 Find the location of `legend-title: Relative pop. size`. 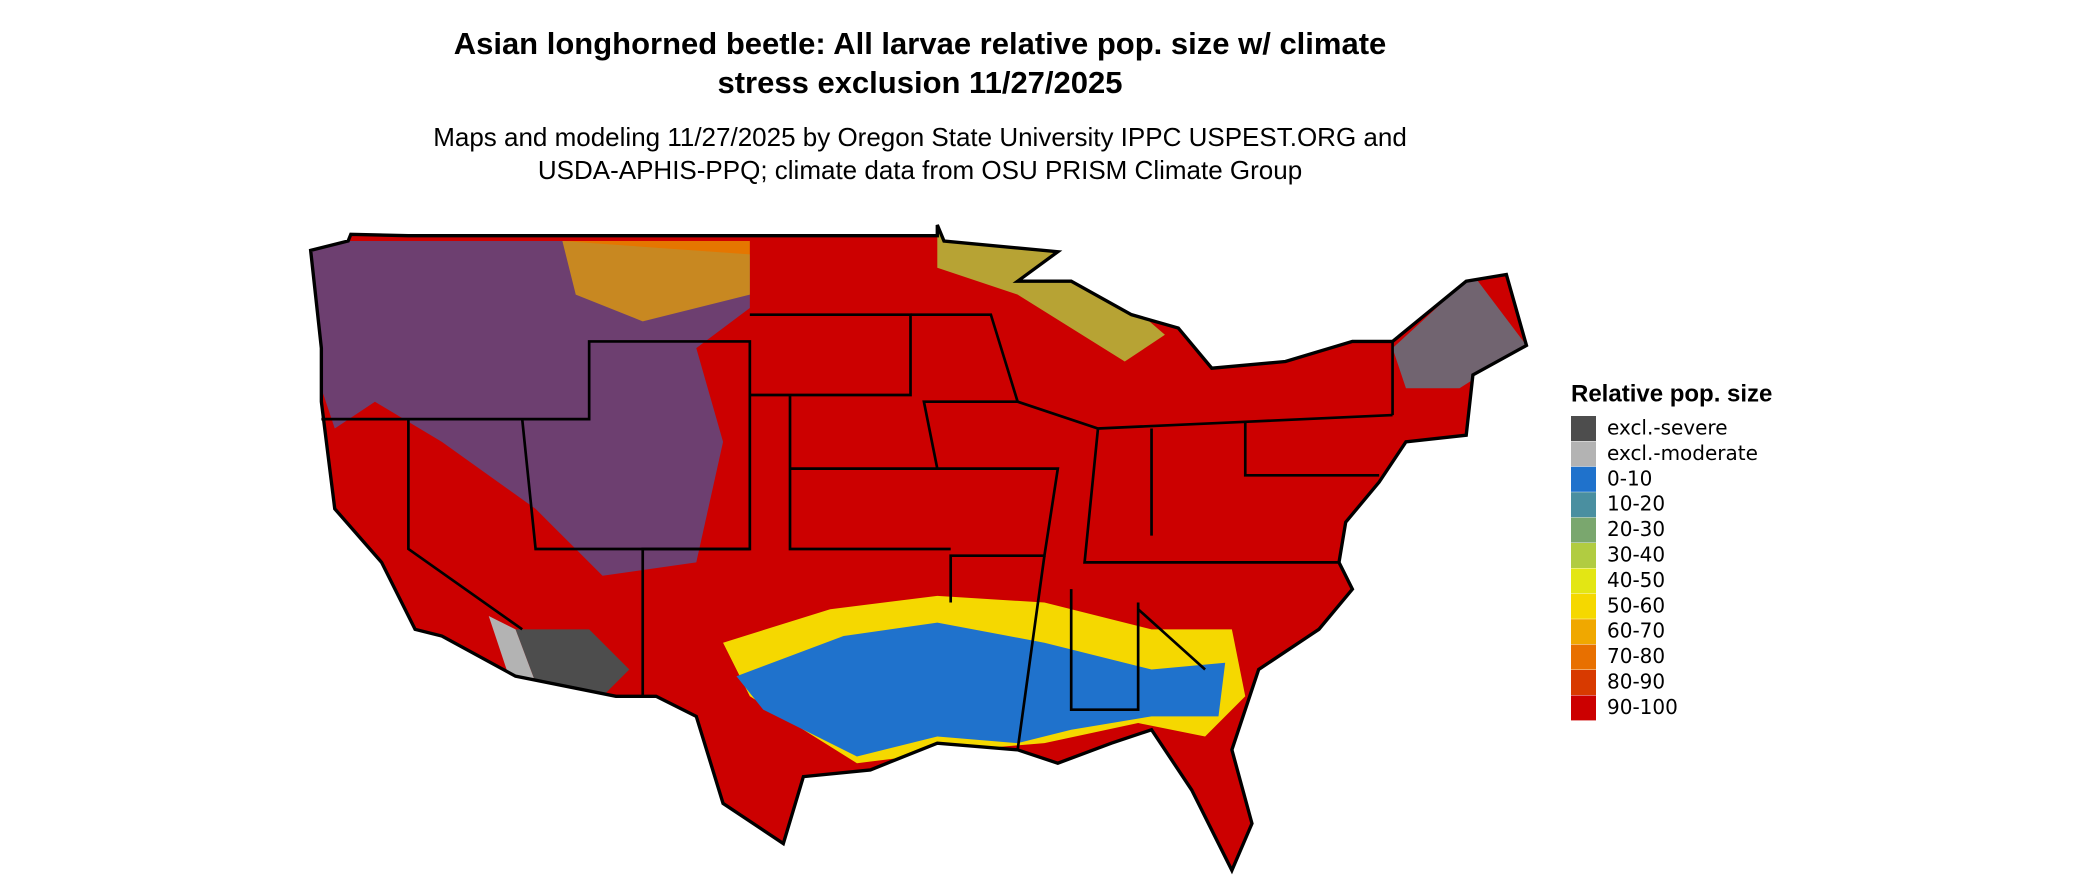

legend-title: Relative pop. size is located at coordinates (1671, 393).